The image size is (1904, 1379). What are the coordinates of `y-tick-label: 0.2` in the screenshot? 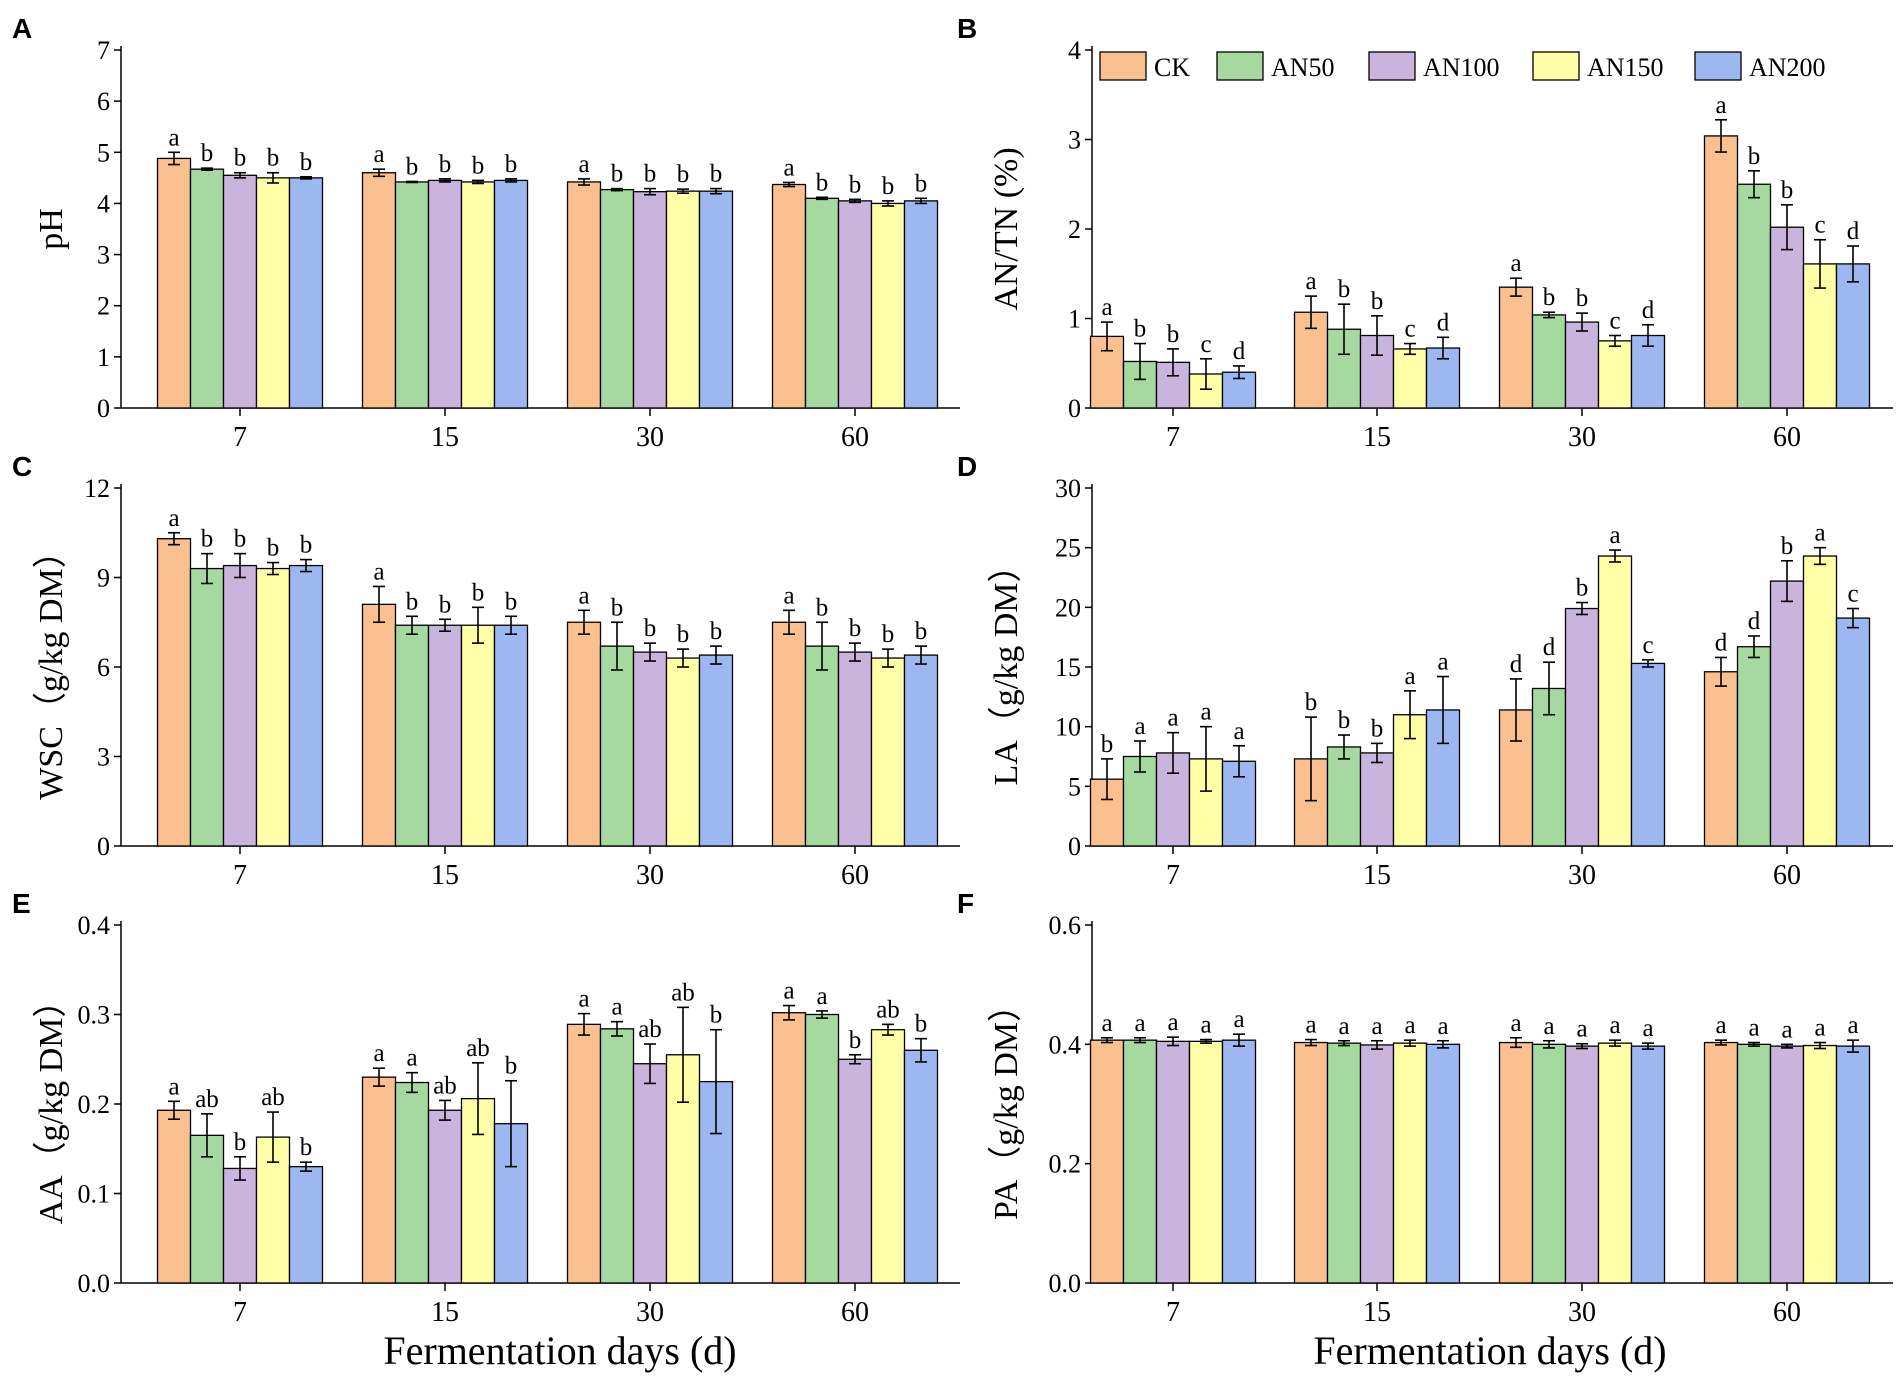 It's located at (94, 1104).